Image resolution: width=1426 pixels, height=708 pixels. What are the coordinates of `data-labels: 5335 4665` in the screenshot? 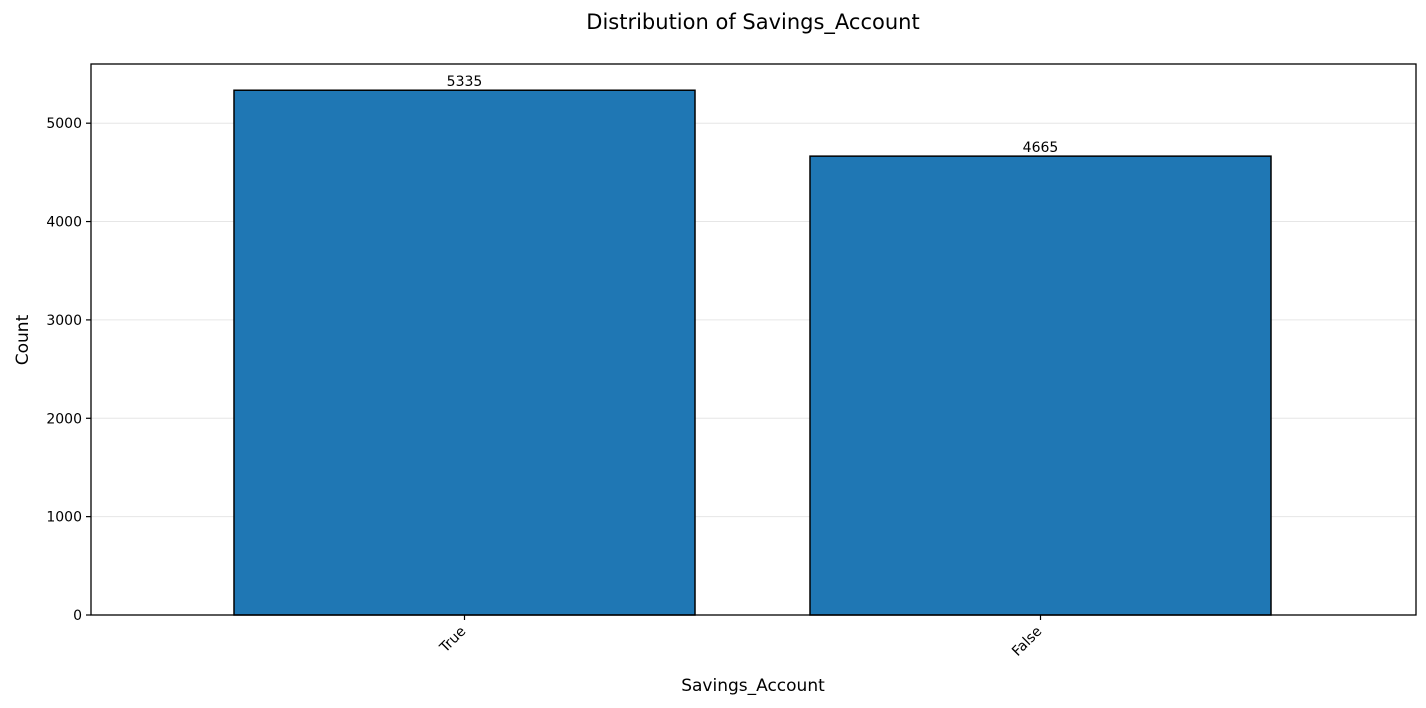 It's located at (753, 115).